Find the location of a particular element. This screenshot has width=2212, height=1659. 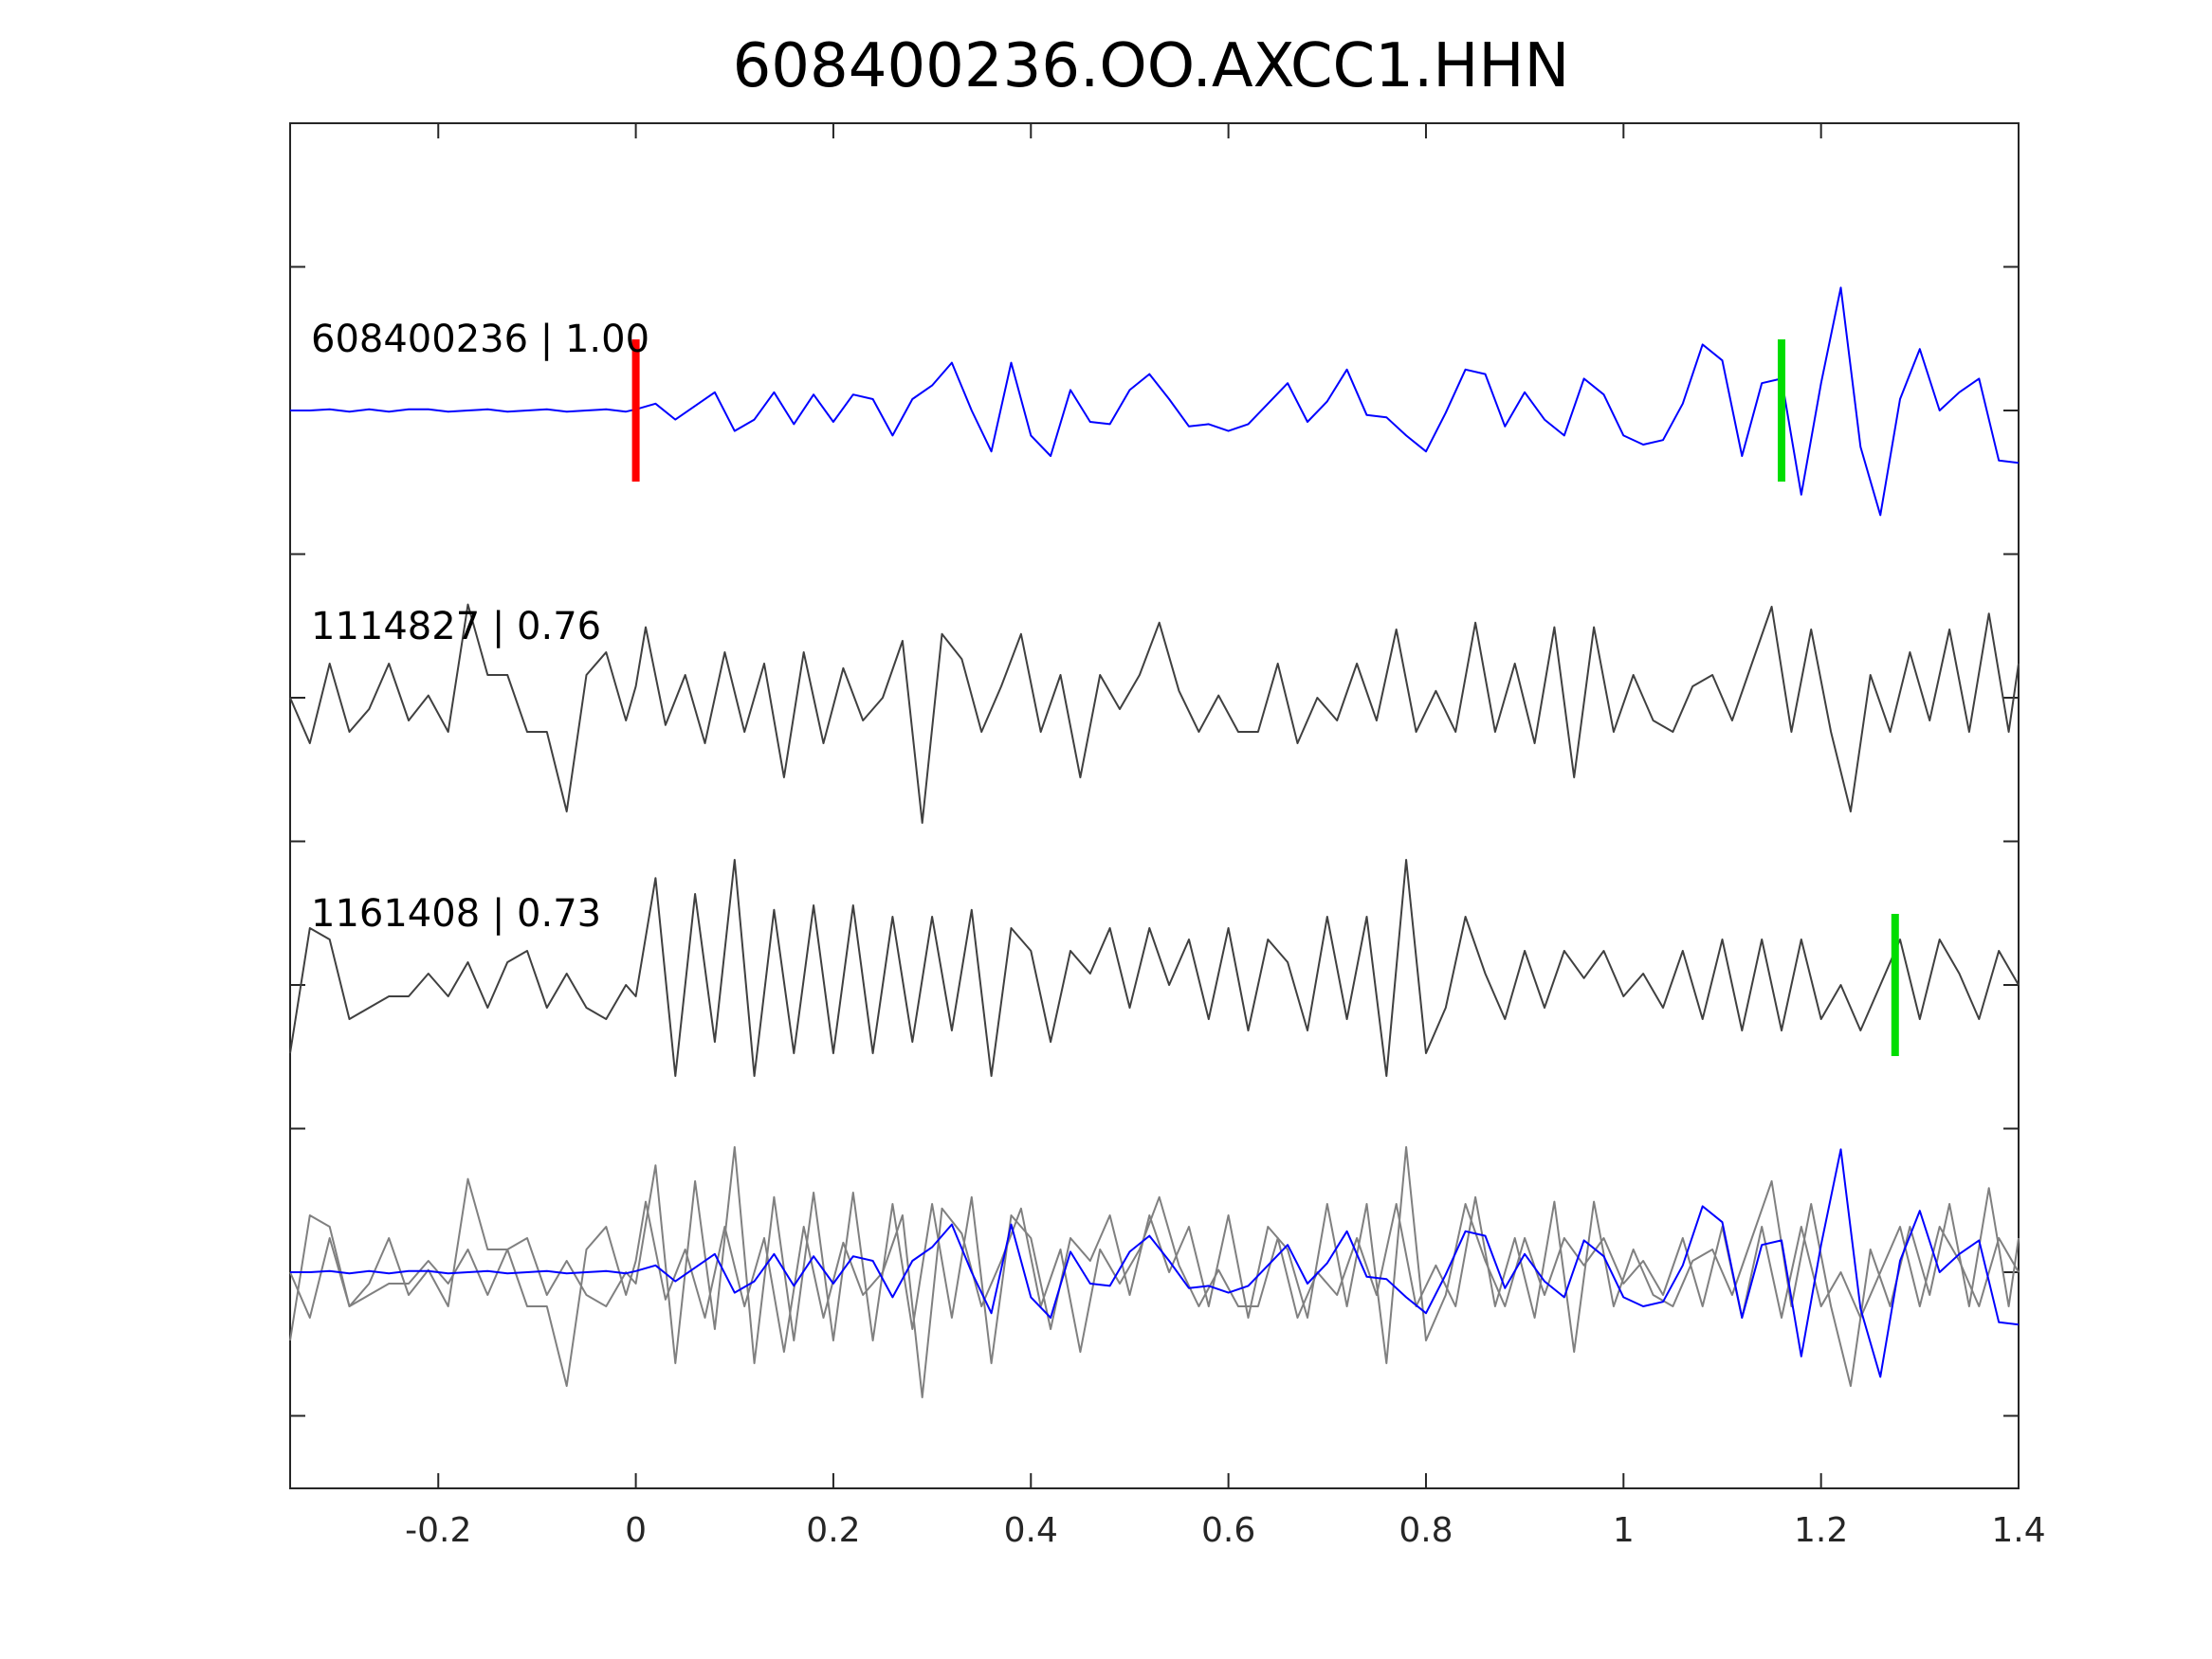

overlay-traces is located at coordinates (1154, 1272).